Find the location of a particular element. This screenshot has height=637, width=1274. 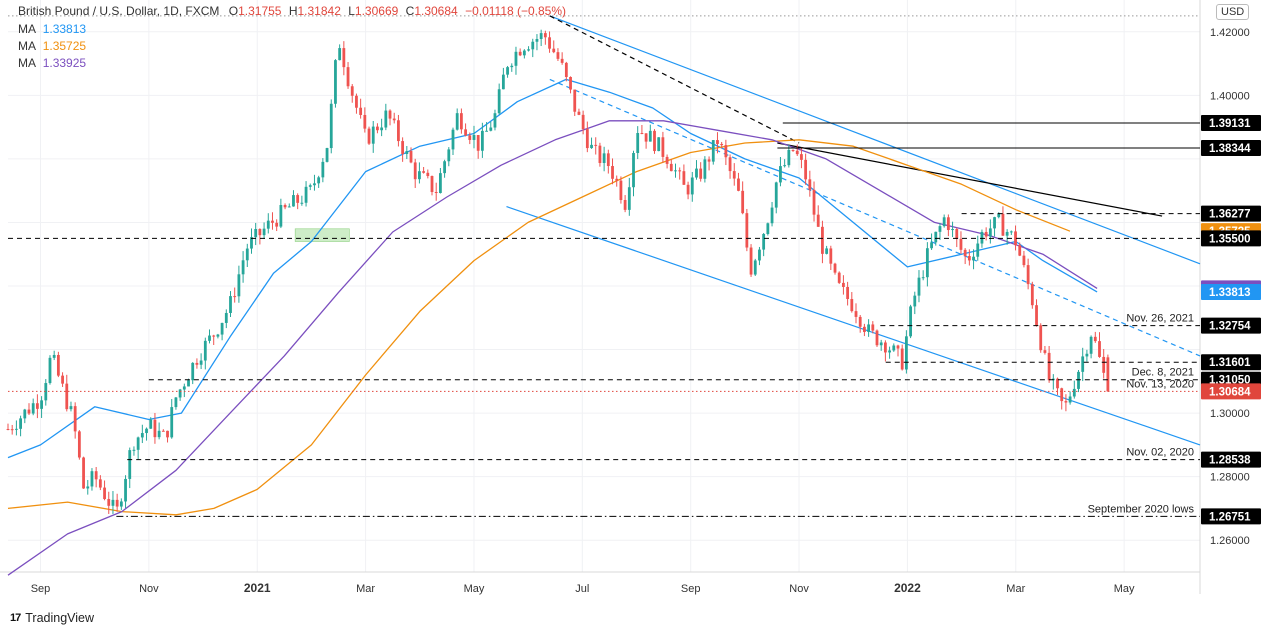

currency-button: USD is located at coordinates (1233, 12).